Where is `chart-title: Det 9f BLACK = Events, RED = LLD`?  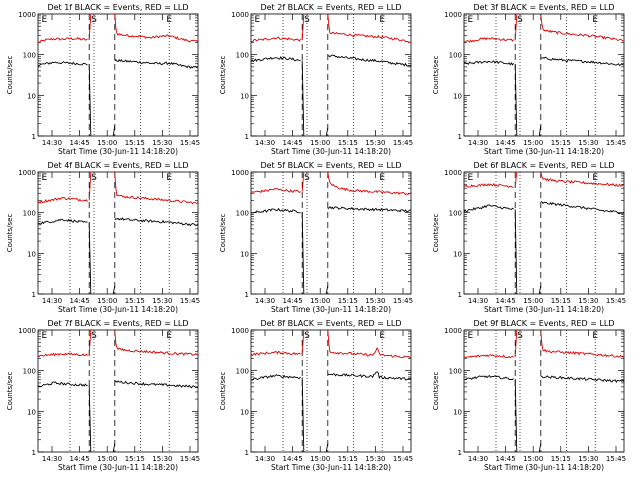 chart-title: Det 9f BLACK = Events, RED = LLD is located at coordinates (543, 323).